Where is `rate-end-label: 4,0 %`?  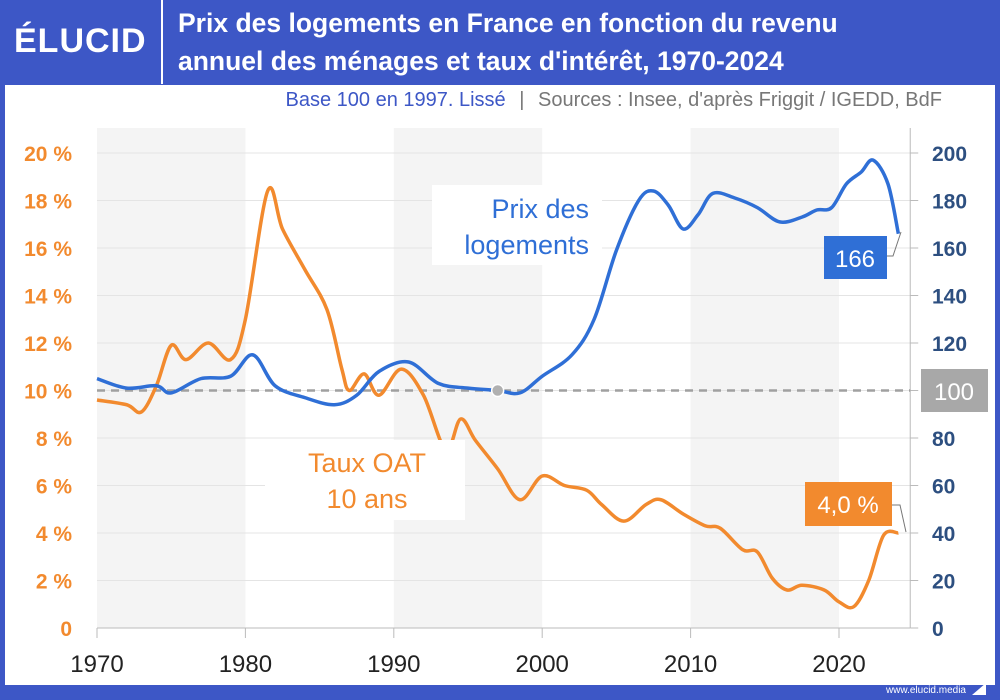 rate-end-label: 4,0 % is located at coordinates (847, 505).